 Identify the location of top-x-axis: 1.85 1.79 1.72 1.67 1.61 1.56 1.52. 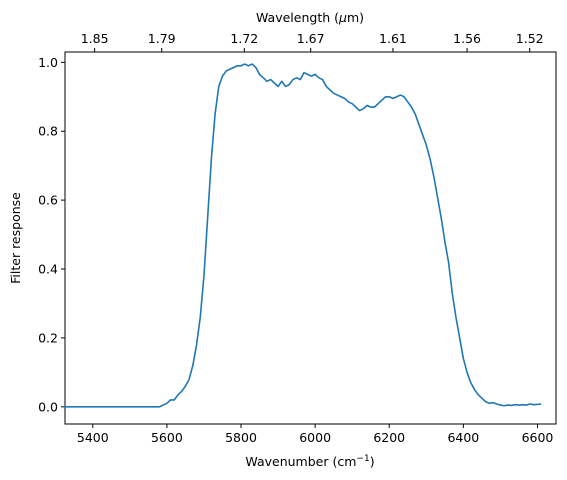
(312, 41).